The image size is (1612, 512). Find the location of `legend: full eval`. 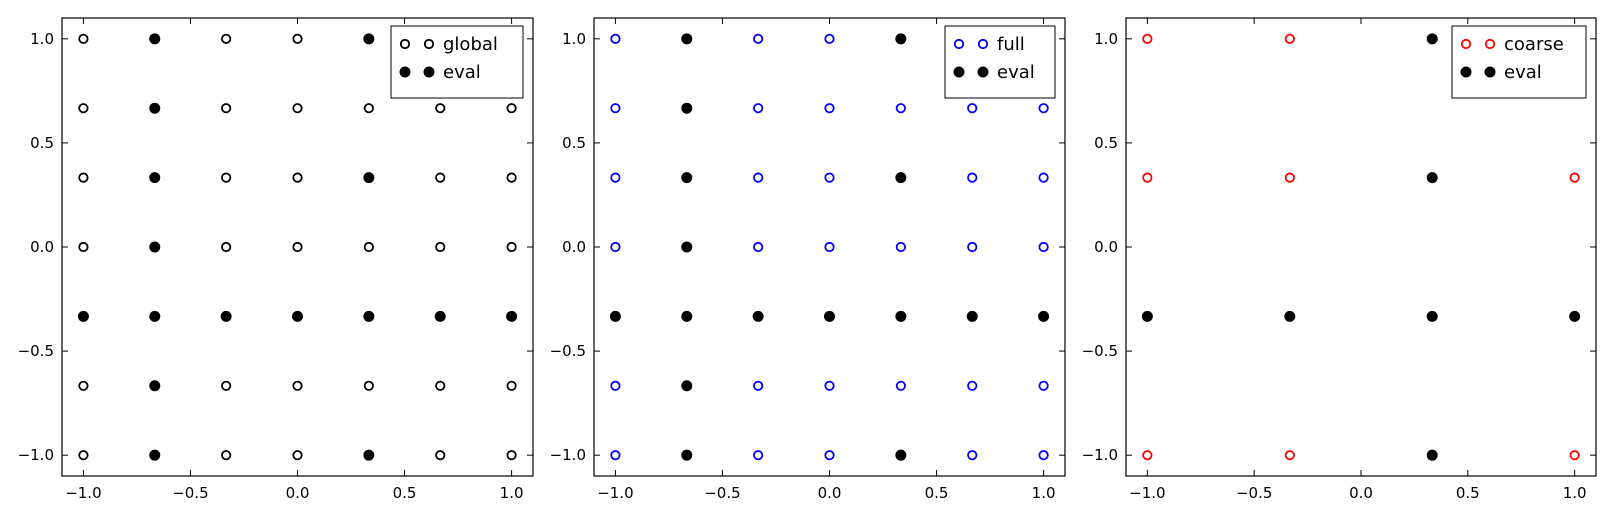

legend: full eval is located at coordinates (1000, 62).